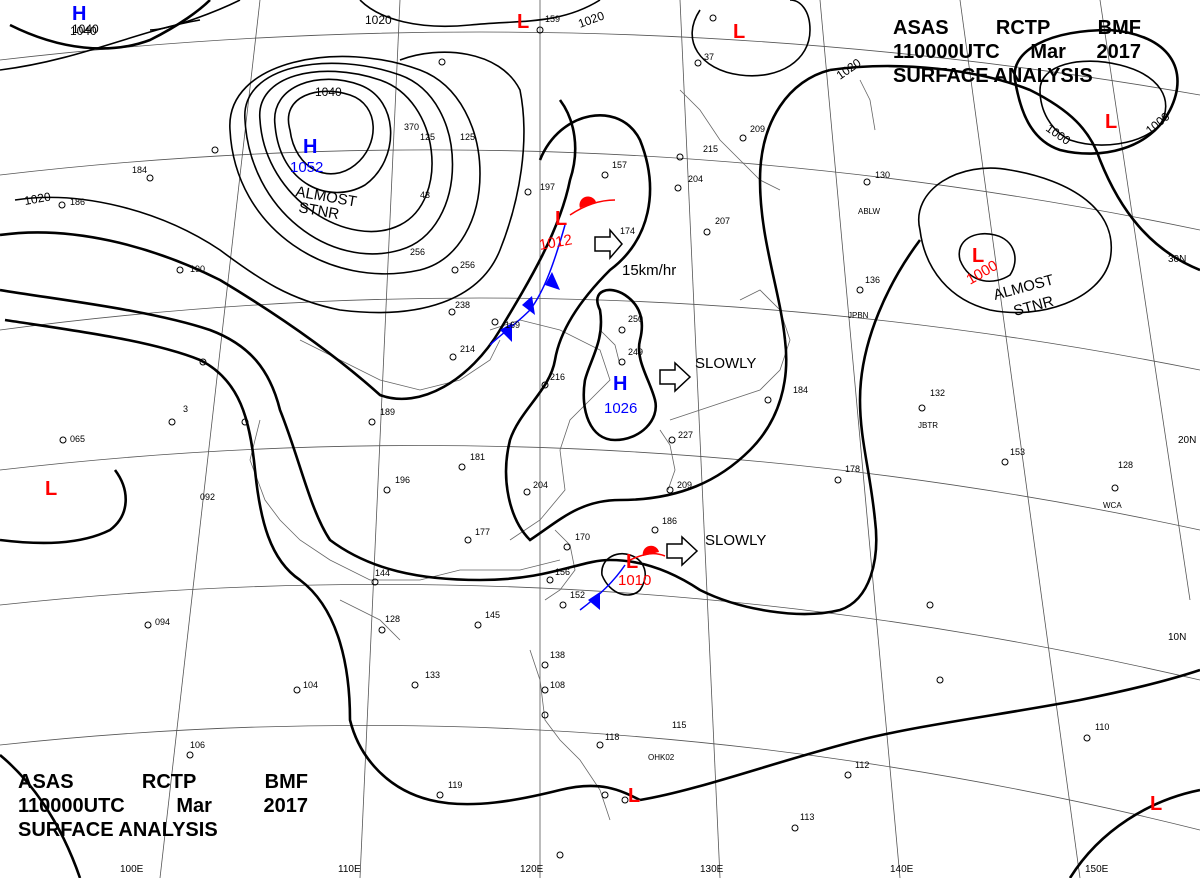 This screenshot has height=878, width=1200. I want to click on svg-text: 178, so click(852, 469).